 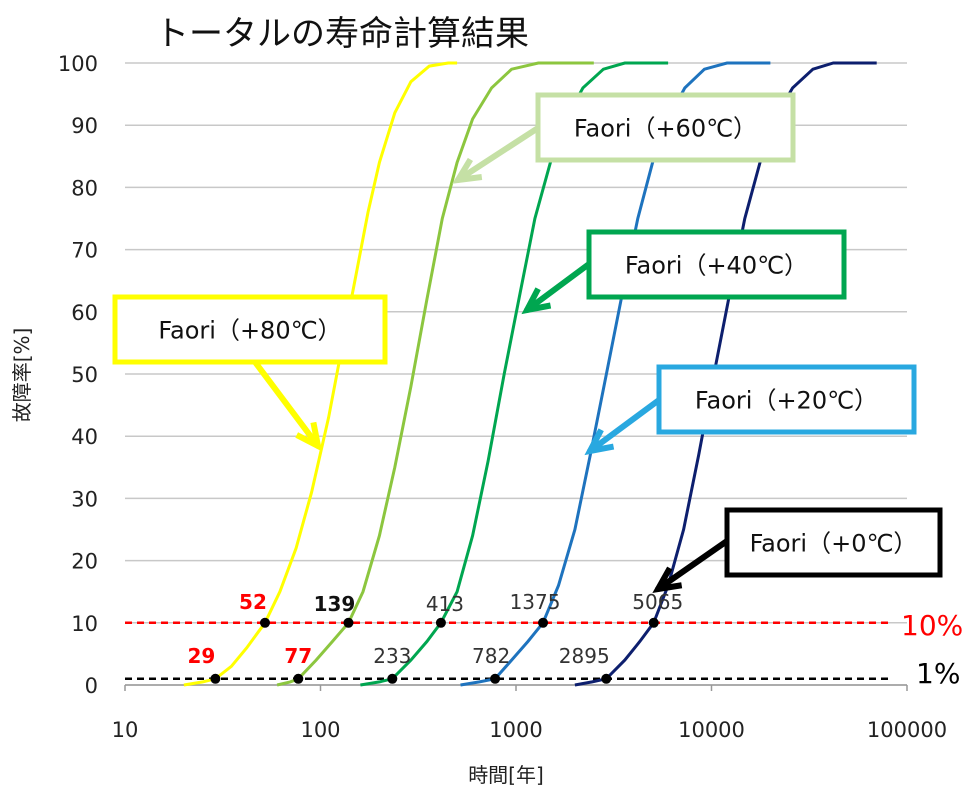 What do you see at coordinates (91, 686) in the screenshot?
I see `y-tick-label-0: 0` at bounding box center [91, 686].